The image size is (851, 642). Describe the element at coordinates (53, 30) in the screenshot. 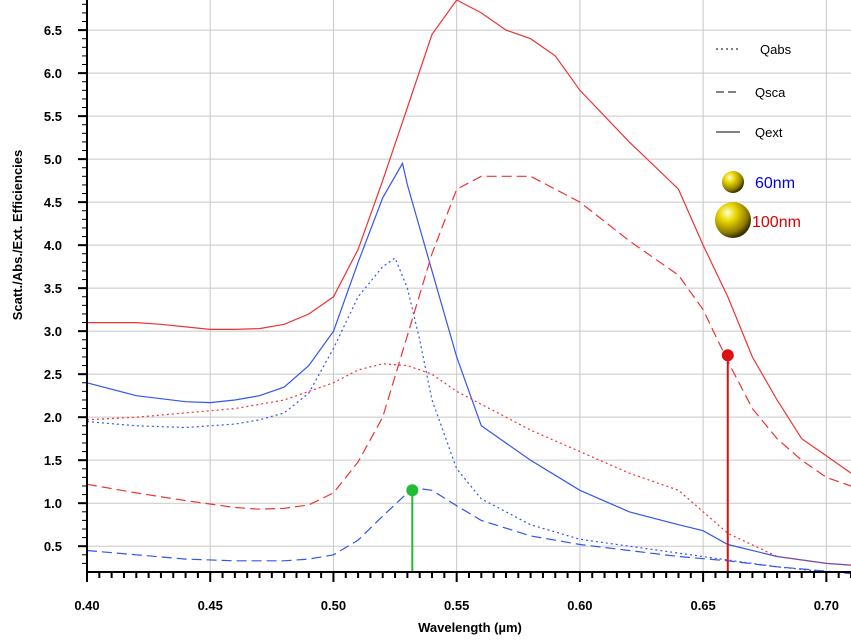

I see `y-tick-label: 6.5` at that location.